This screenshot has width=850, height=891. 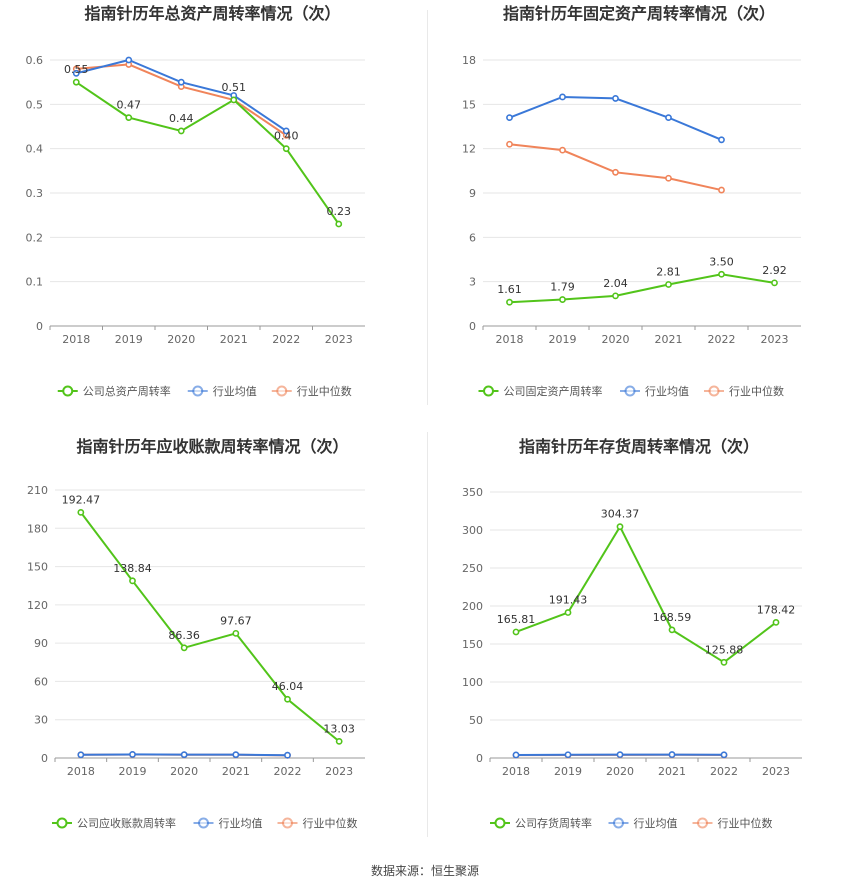 What do you see at coordinates (81, 499) in the screenshot?
I see `data-label: 192.47` at bounding box center [81, 499].